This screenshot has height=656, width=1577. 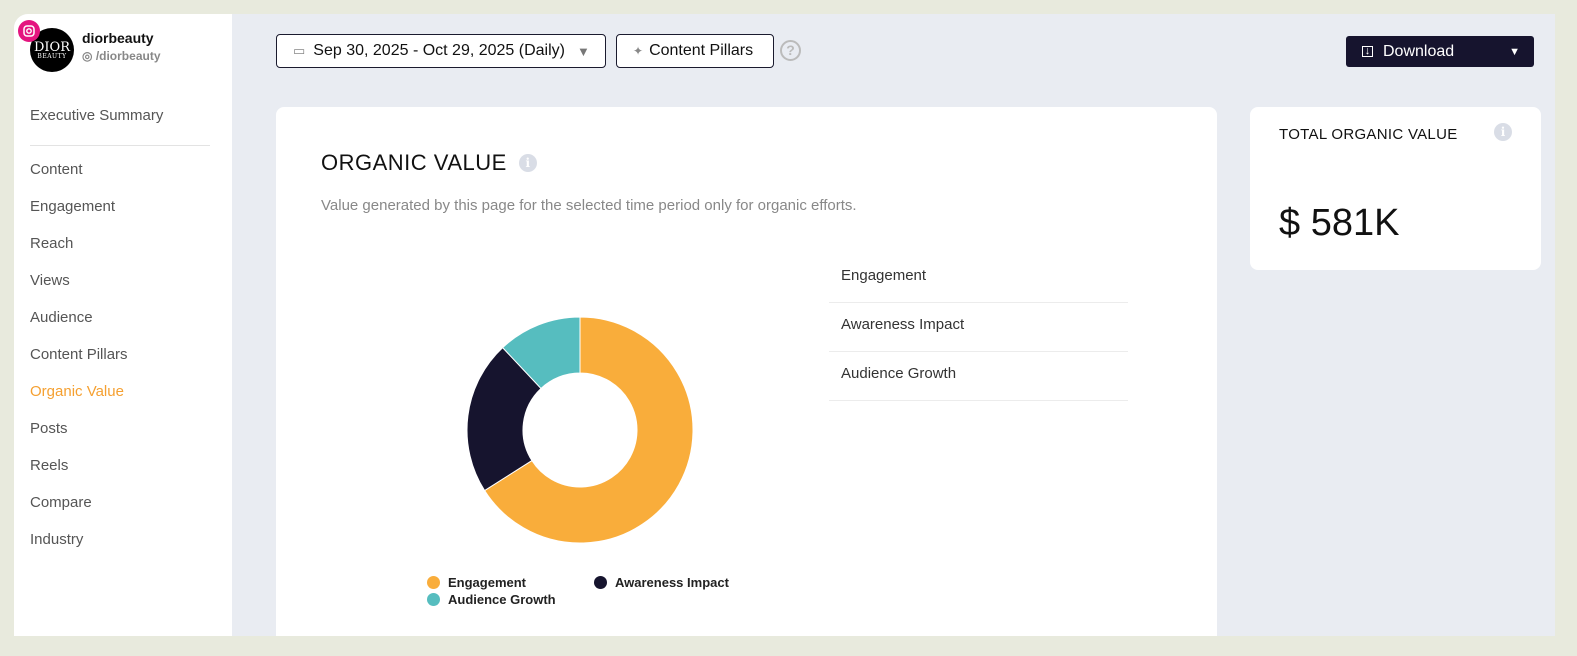 I want to click on content-pillars-button: ✦ Content Pillars, so click(x=695, y=51).